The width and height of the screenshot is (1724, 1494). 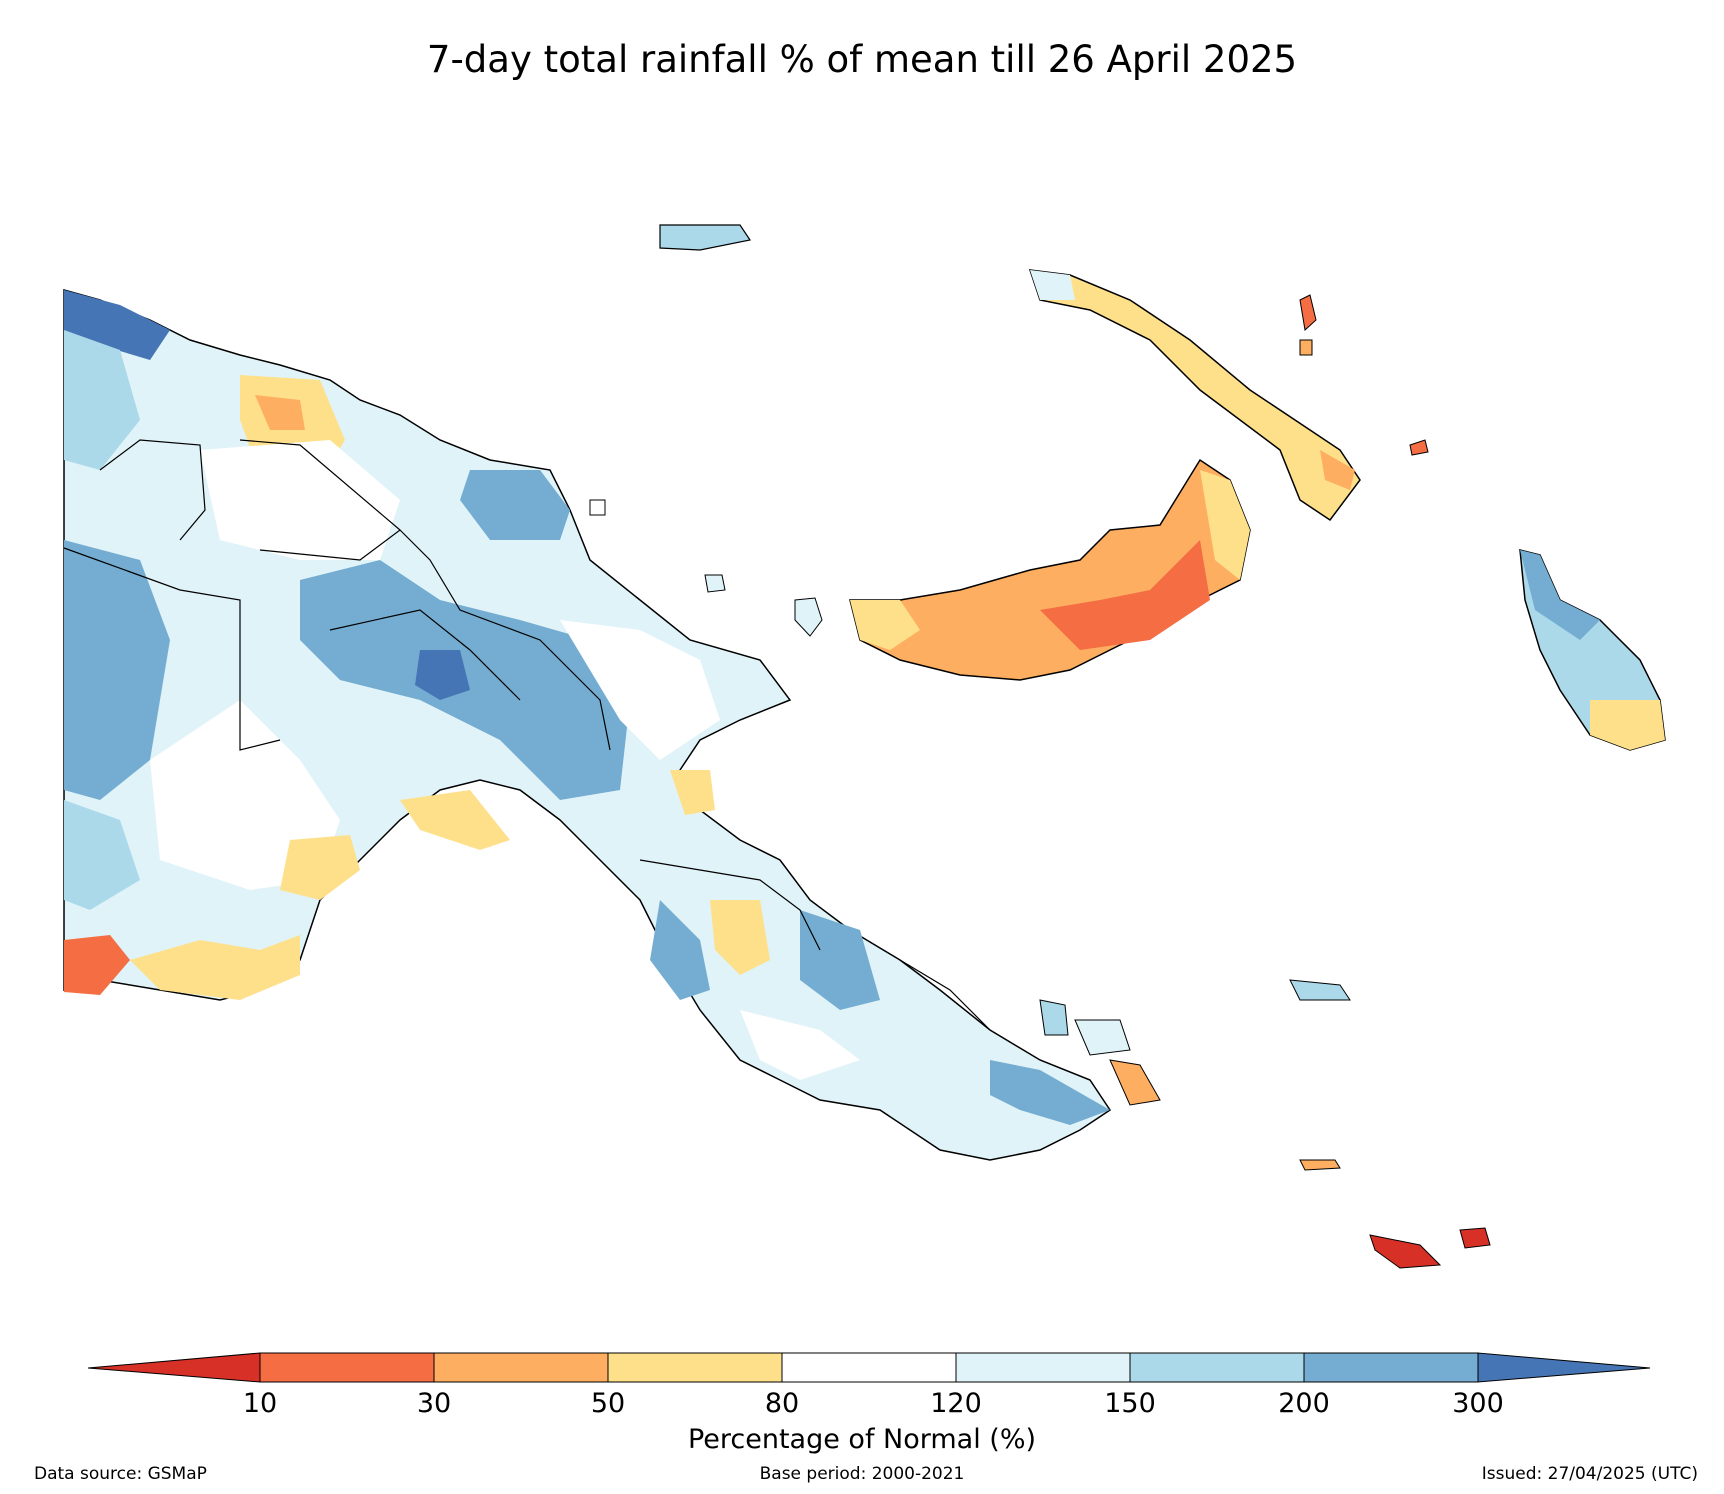 I want to click on zone-very-wet-milne, so click(x=1050, y=1092).